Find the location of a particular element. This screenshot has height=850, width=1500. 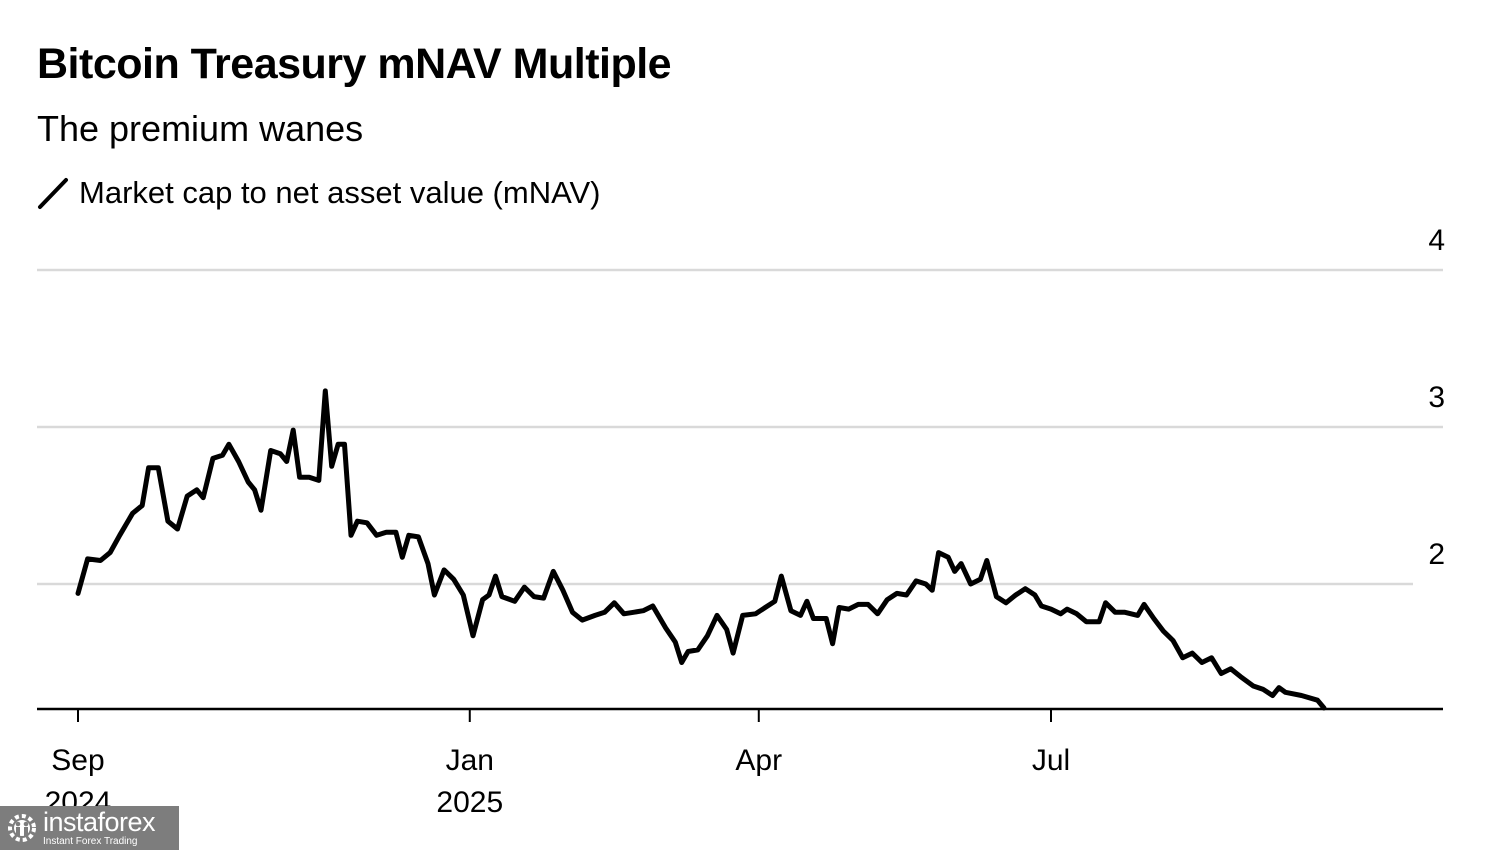

y-tick-label: 3 is located at coordinates (1436, 397).